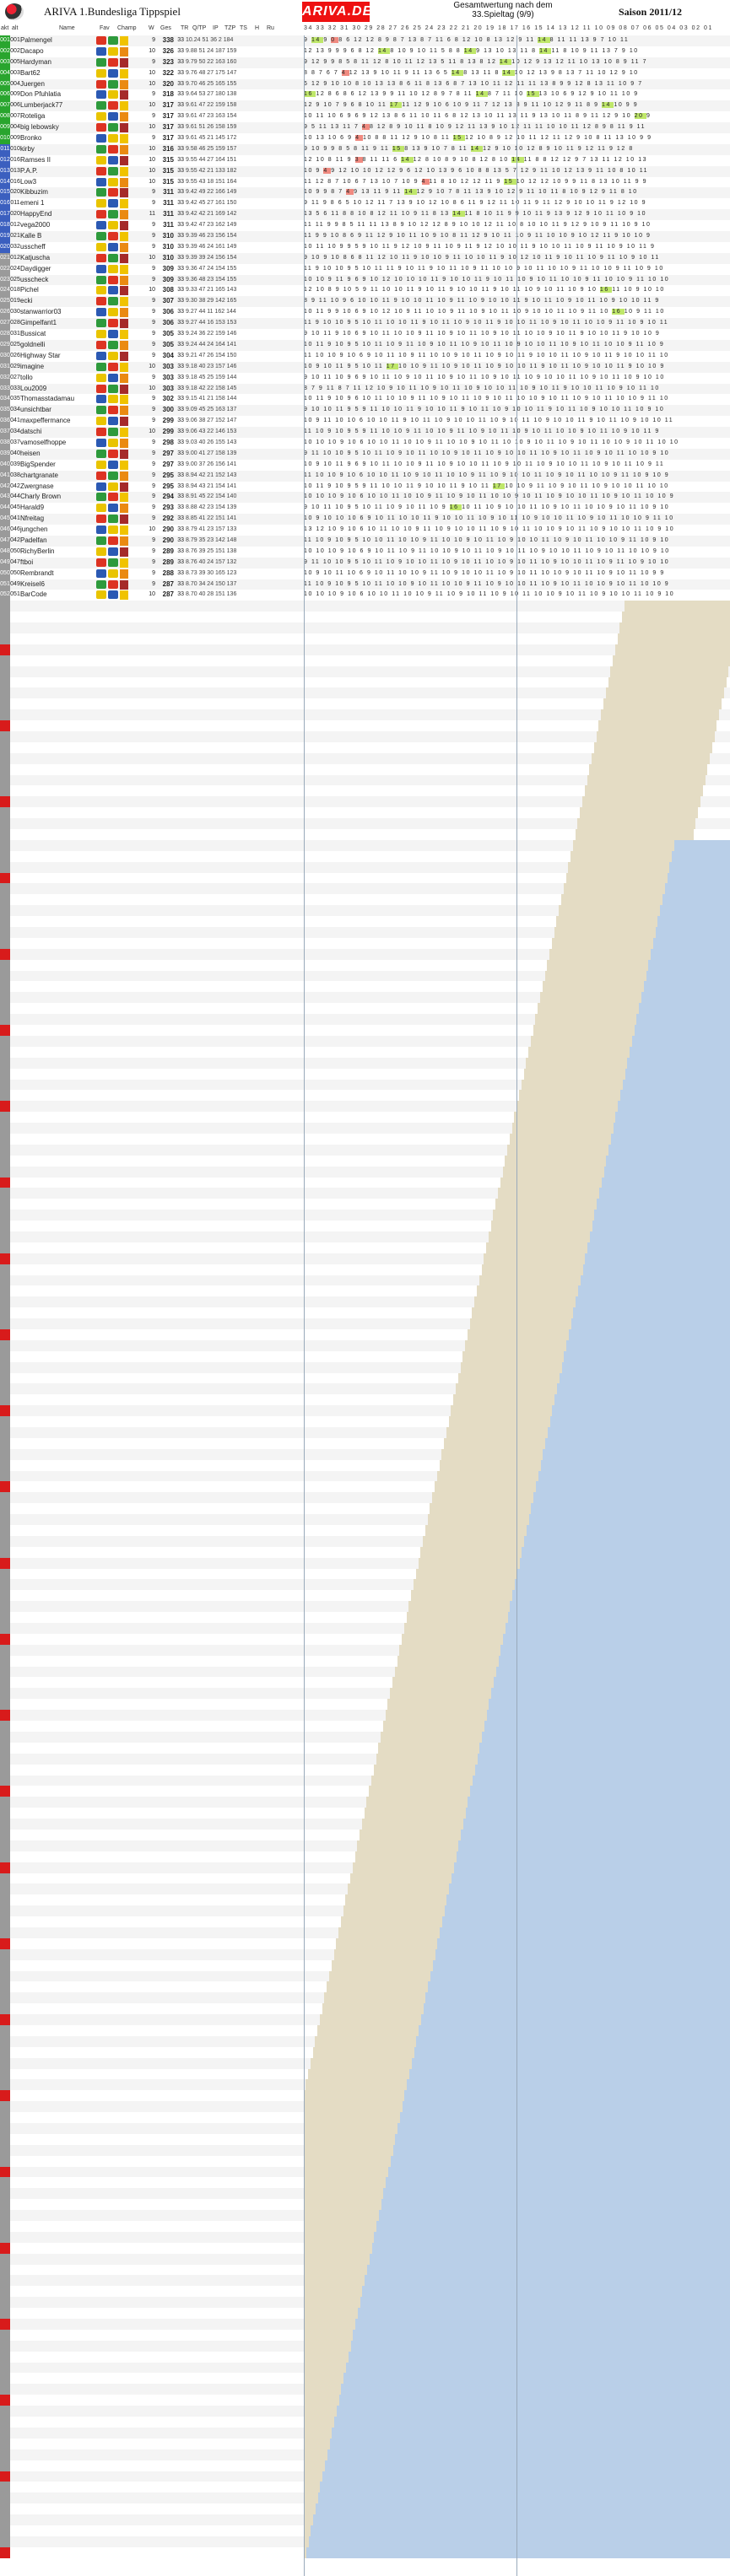 The image size is (730, 2576). I want to click on player-name: Thomasstadamau, so click(48, 399).